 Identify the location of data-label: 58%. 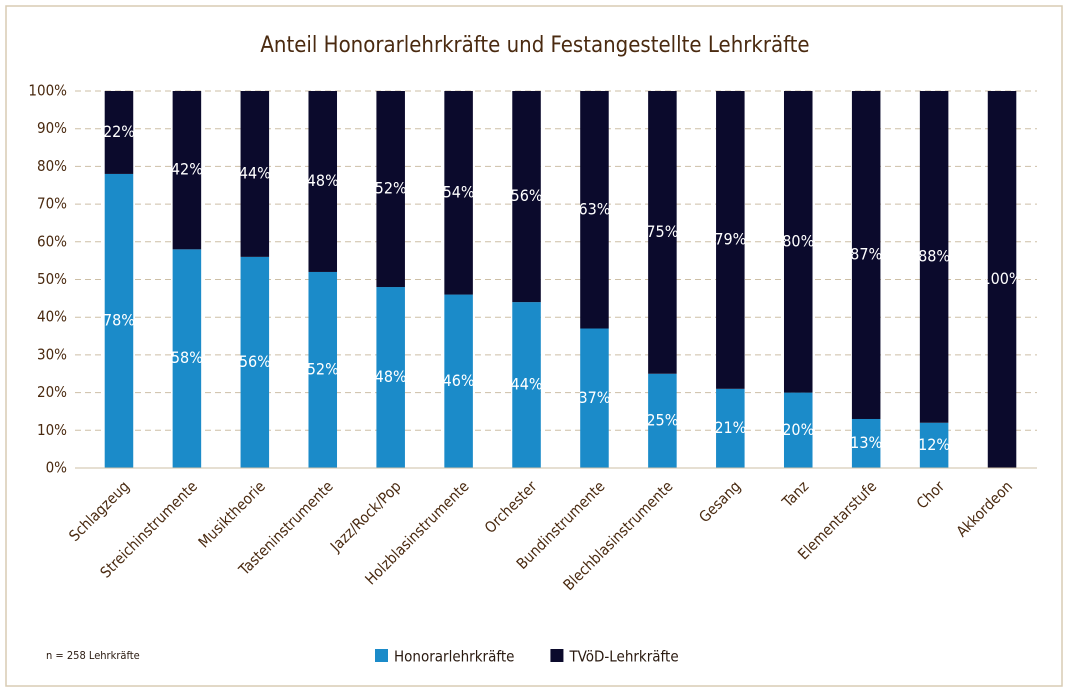
(187, 357).